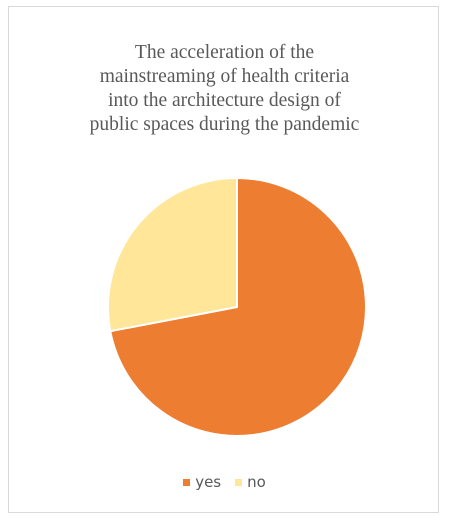 The height and width of the screenshot is (520, 450). Describe the element at coordinates (224, 482) in the screenshot. I see `chart-legend: yes no` at that location.